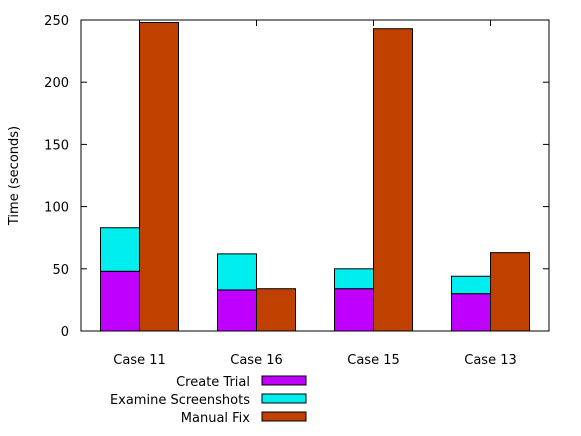 This screenshot has width=581, height=436. I want to click on y-tick-label: 200, so click(56, 83).